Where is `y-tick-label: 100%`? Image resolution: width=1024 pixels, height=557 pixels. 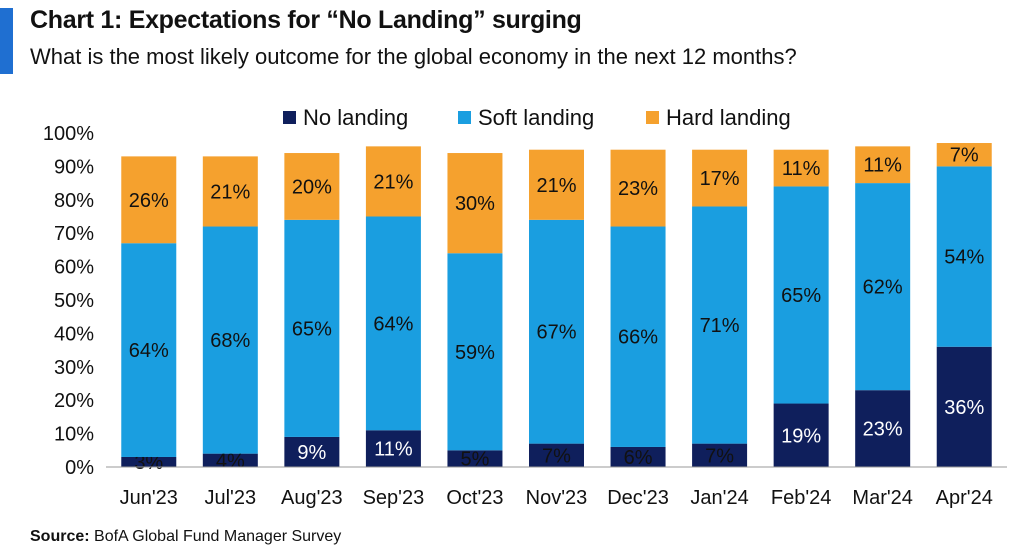
y-tick-label: 100% is located at coordinates (68, 134).